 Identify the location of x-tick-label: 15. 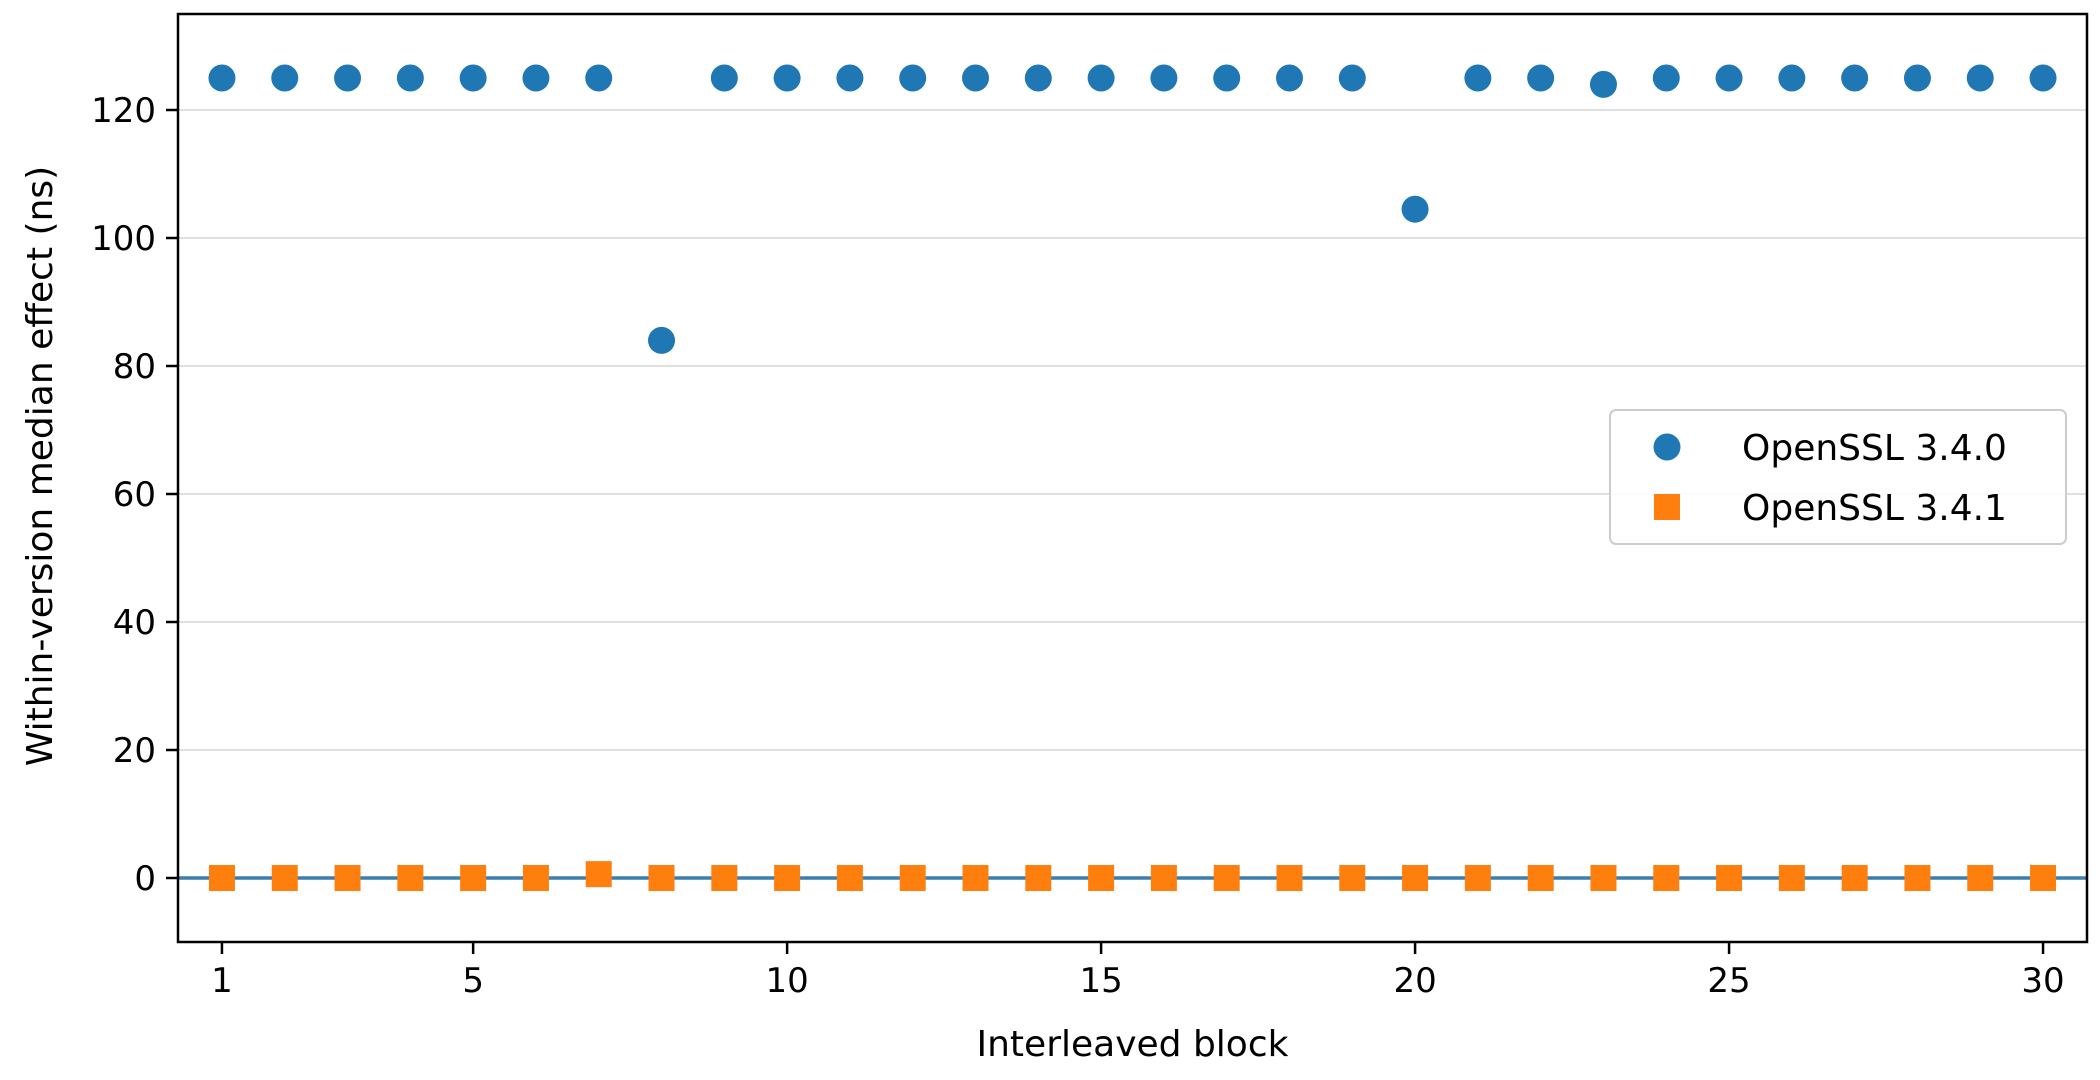
(1100, 981).